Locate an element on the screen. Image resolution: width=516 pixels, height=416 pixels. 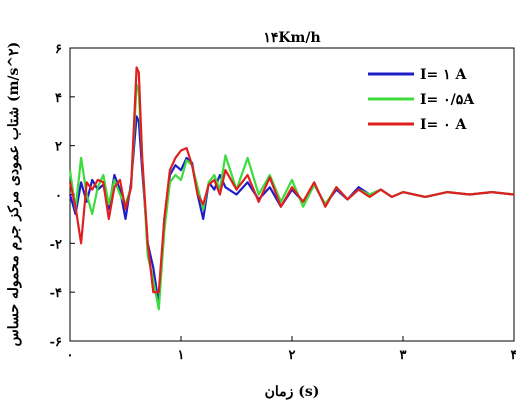
y-axis-title: شتاب عمودی مرکز جرم محموله حساس (m/s^۲) is located at coordinates (14, 194).